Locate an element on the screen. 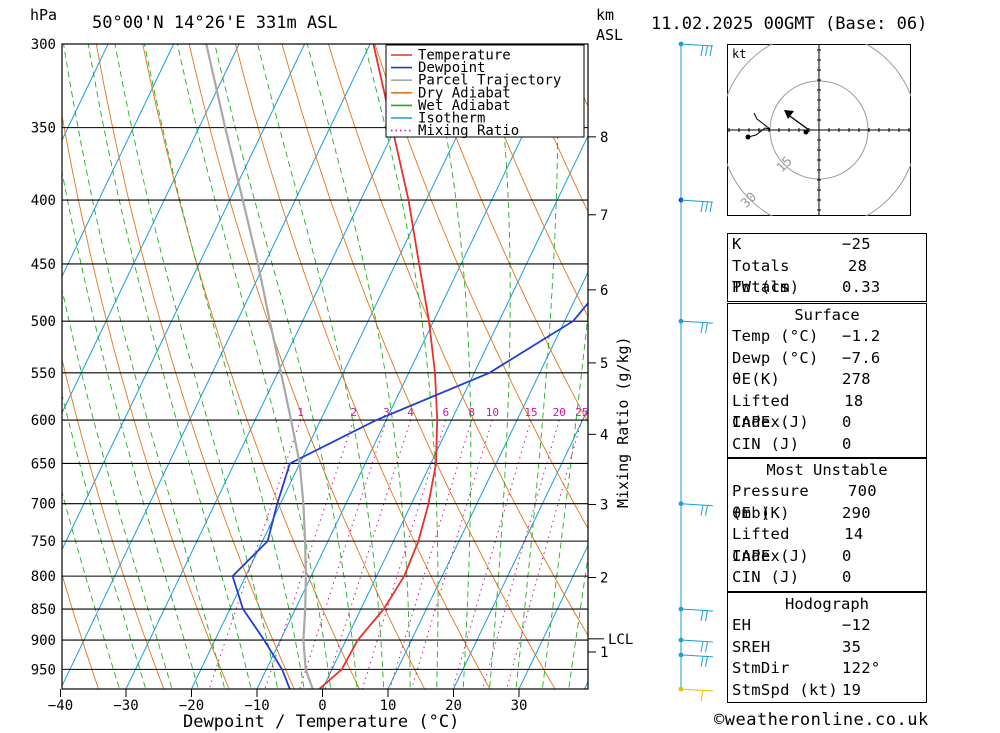  panel-row-label: SREH is located at coordinates (751, 646).